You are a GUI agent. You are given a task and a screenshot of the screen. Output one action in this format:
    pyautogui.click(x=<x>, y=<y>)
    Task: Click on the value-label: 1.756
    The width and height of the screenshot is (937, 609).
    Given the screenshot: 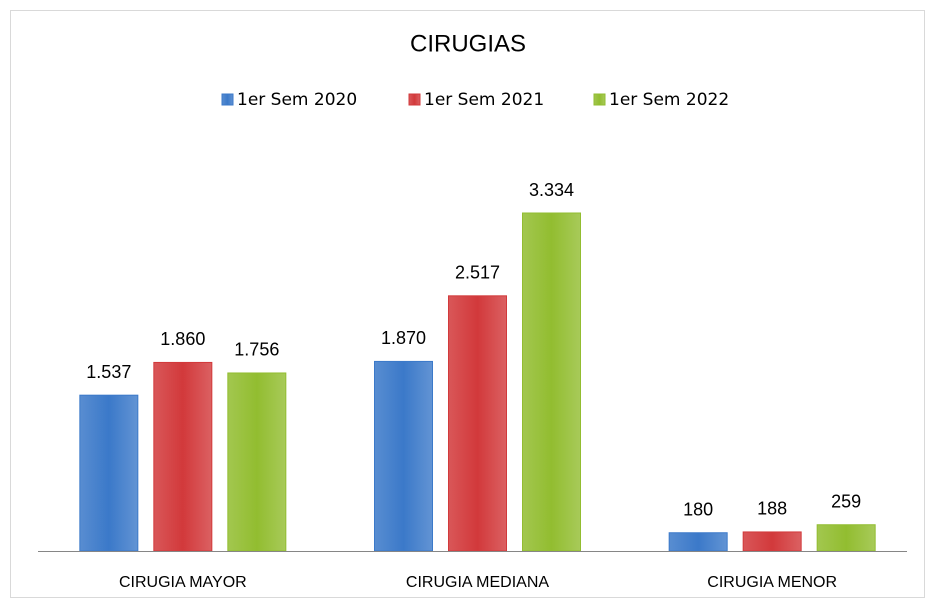 What is the action you would take?
    pyautogui.click(x=256, y=350)
    